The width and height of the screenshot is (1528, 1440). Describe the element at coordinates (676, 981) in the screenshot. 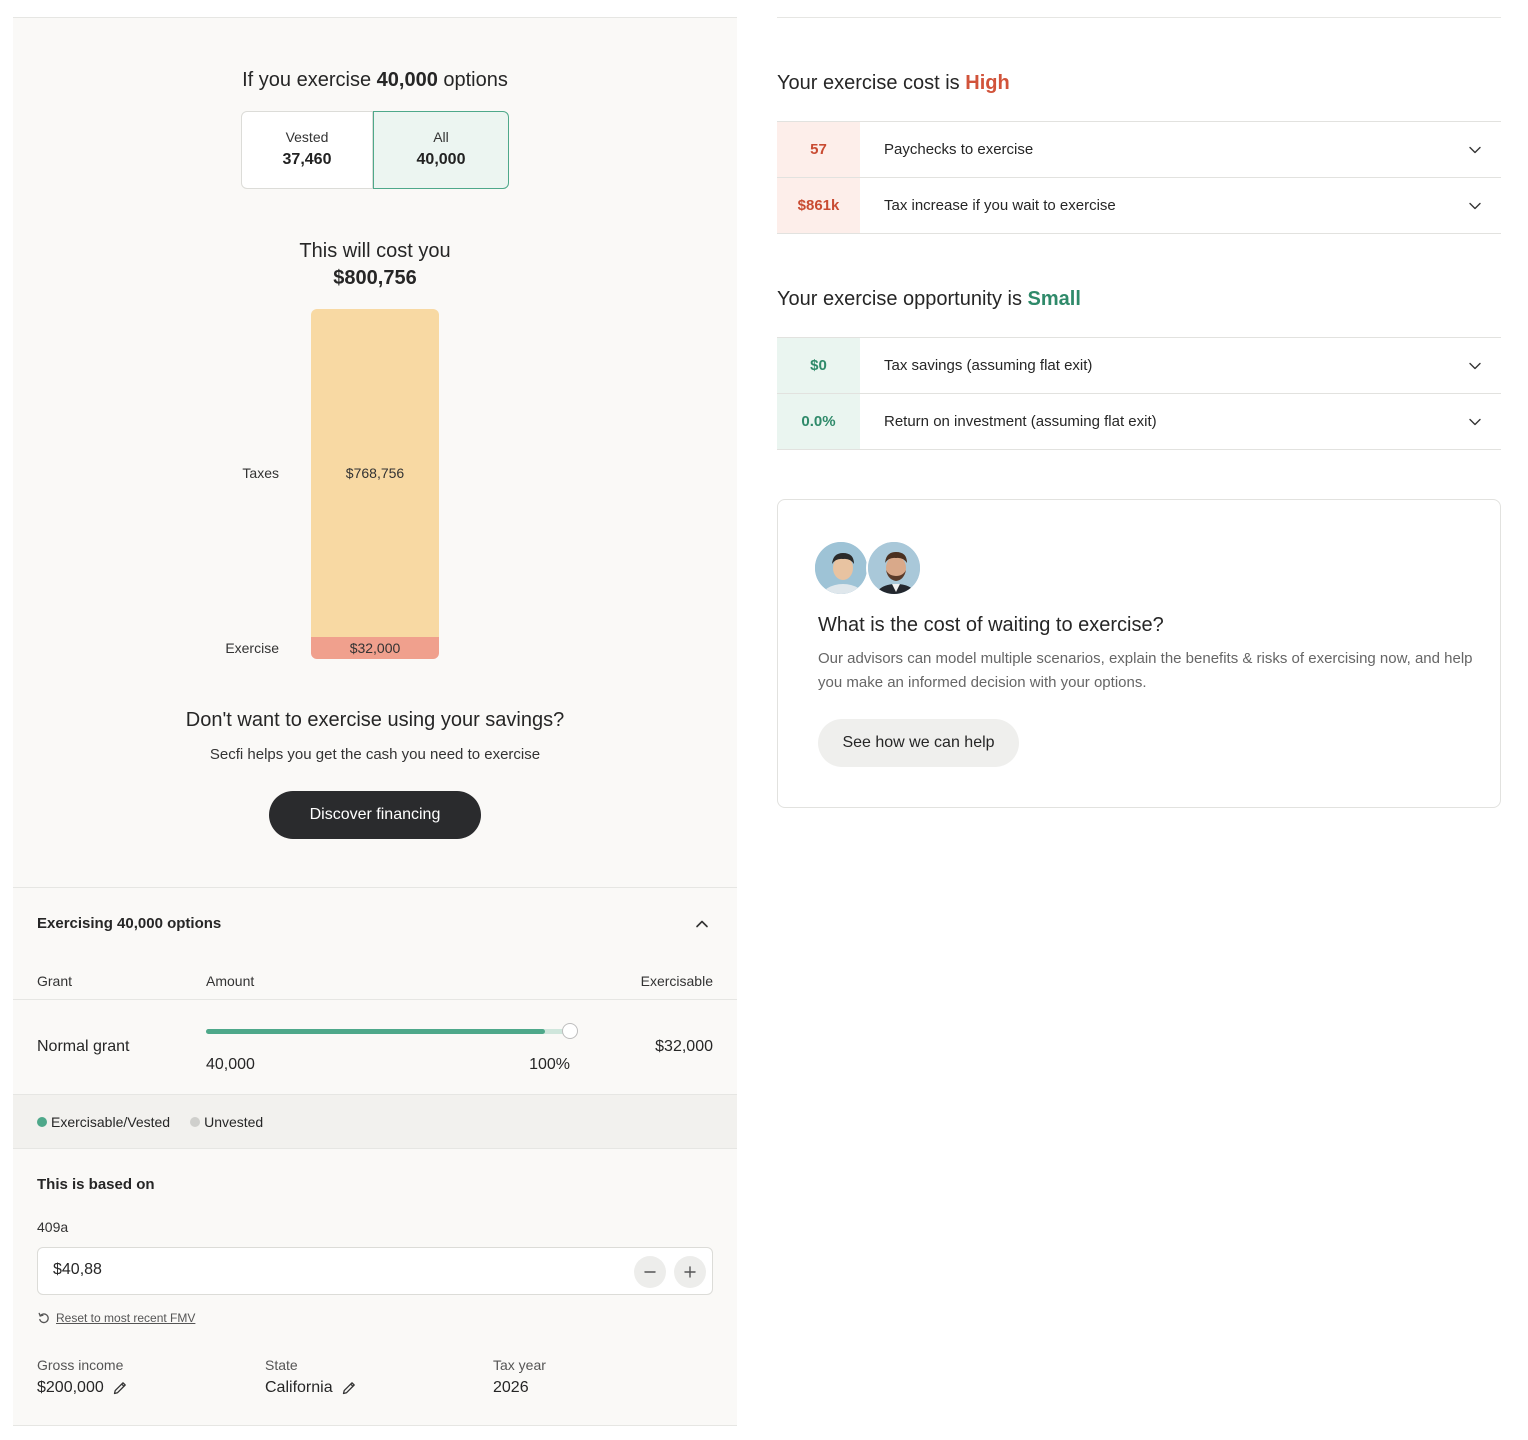

I see `column-header-exercisable: Exercisable` at that location.